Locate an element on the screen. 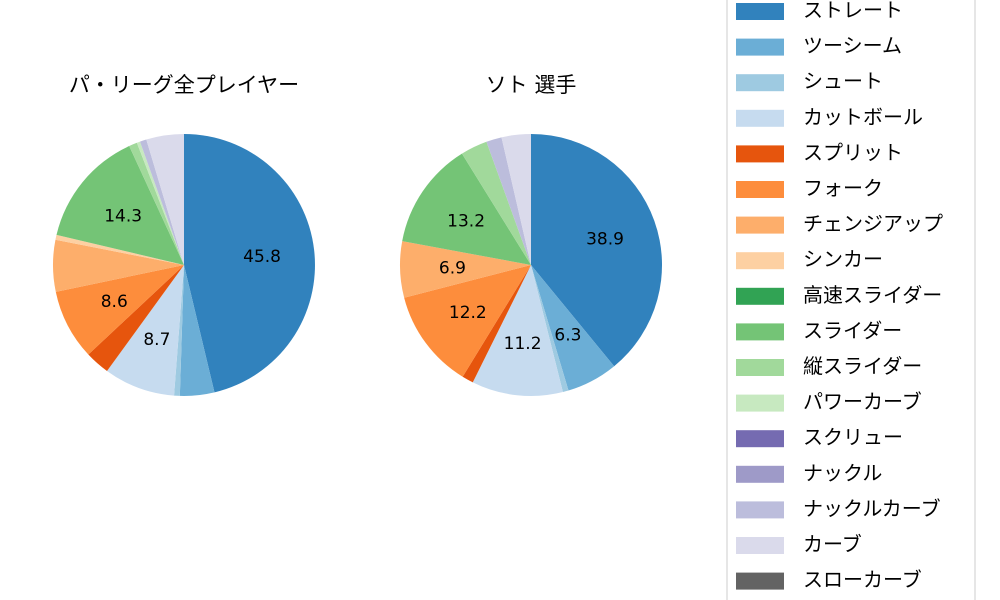 Image resolution: width=1000 pixels, height=600 pixels. legend-label-4: スプリット is located at coordinates (853, 152).